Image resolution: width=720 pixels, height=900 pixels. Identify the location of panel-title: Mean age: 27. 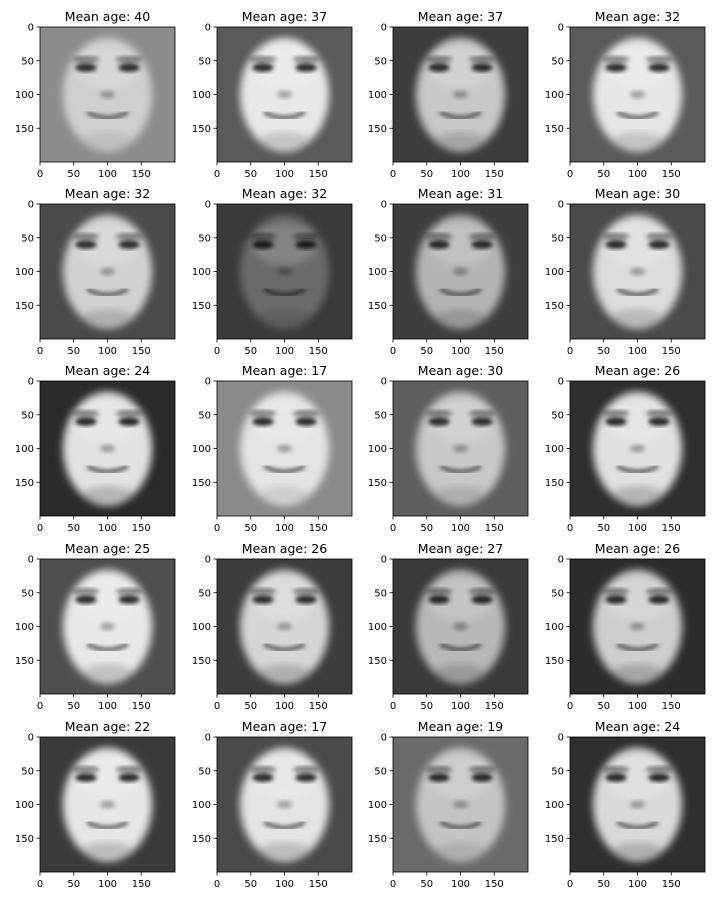
(460, 548).